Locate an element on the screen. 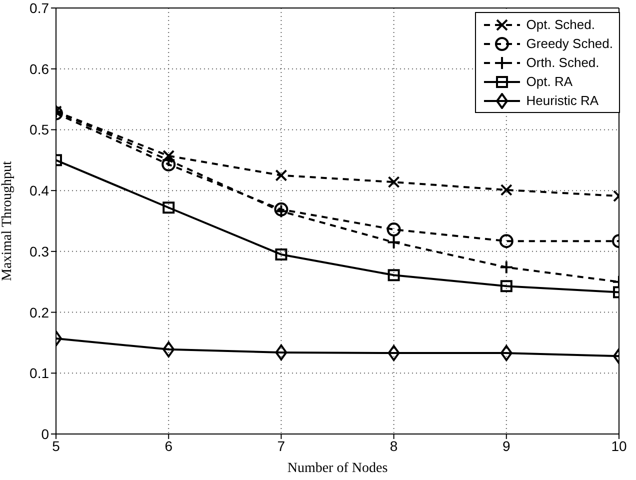  x-tick-label: 6 is located at coordinates (168, 446).